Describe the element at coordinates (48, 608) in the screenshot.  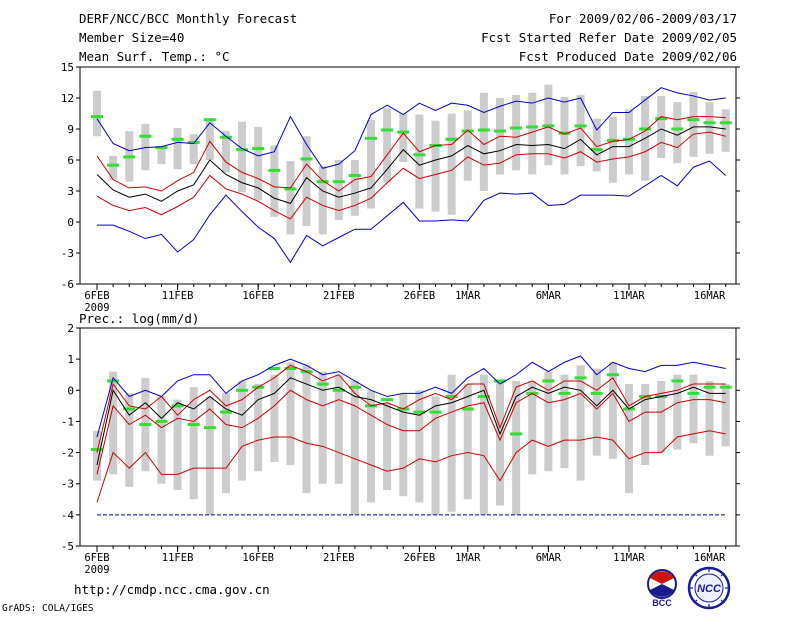
I see `grads-credit: GrADS: COLA/IGES` at that location.